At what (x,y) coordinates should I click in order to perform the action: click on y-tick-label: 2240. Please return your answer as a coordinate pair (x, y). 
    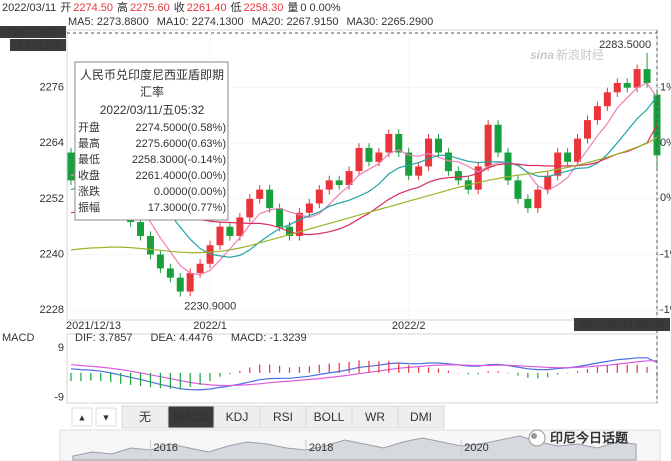
    Looking at the image, I should click on (52, 254).